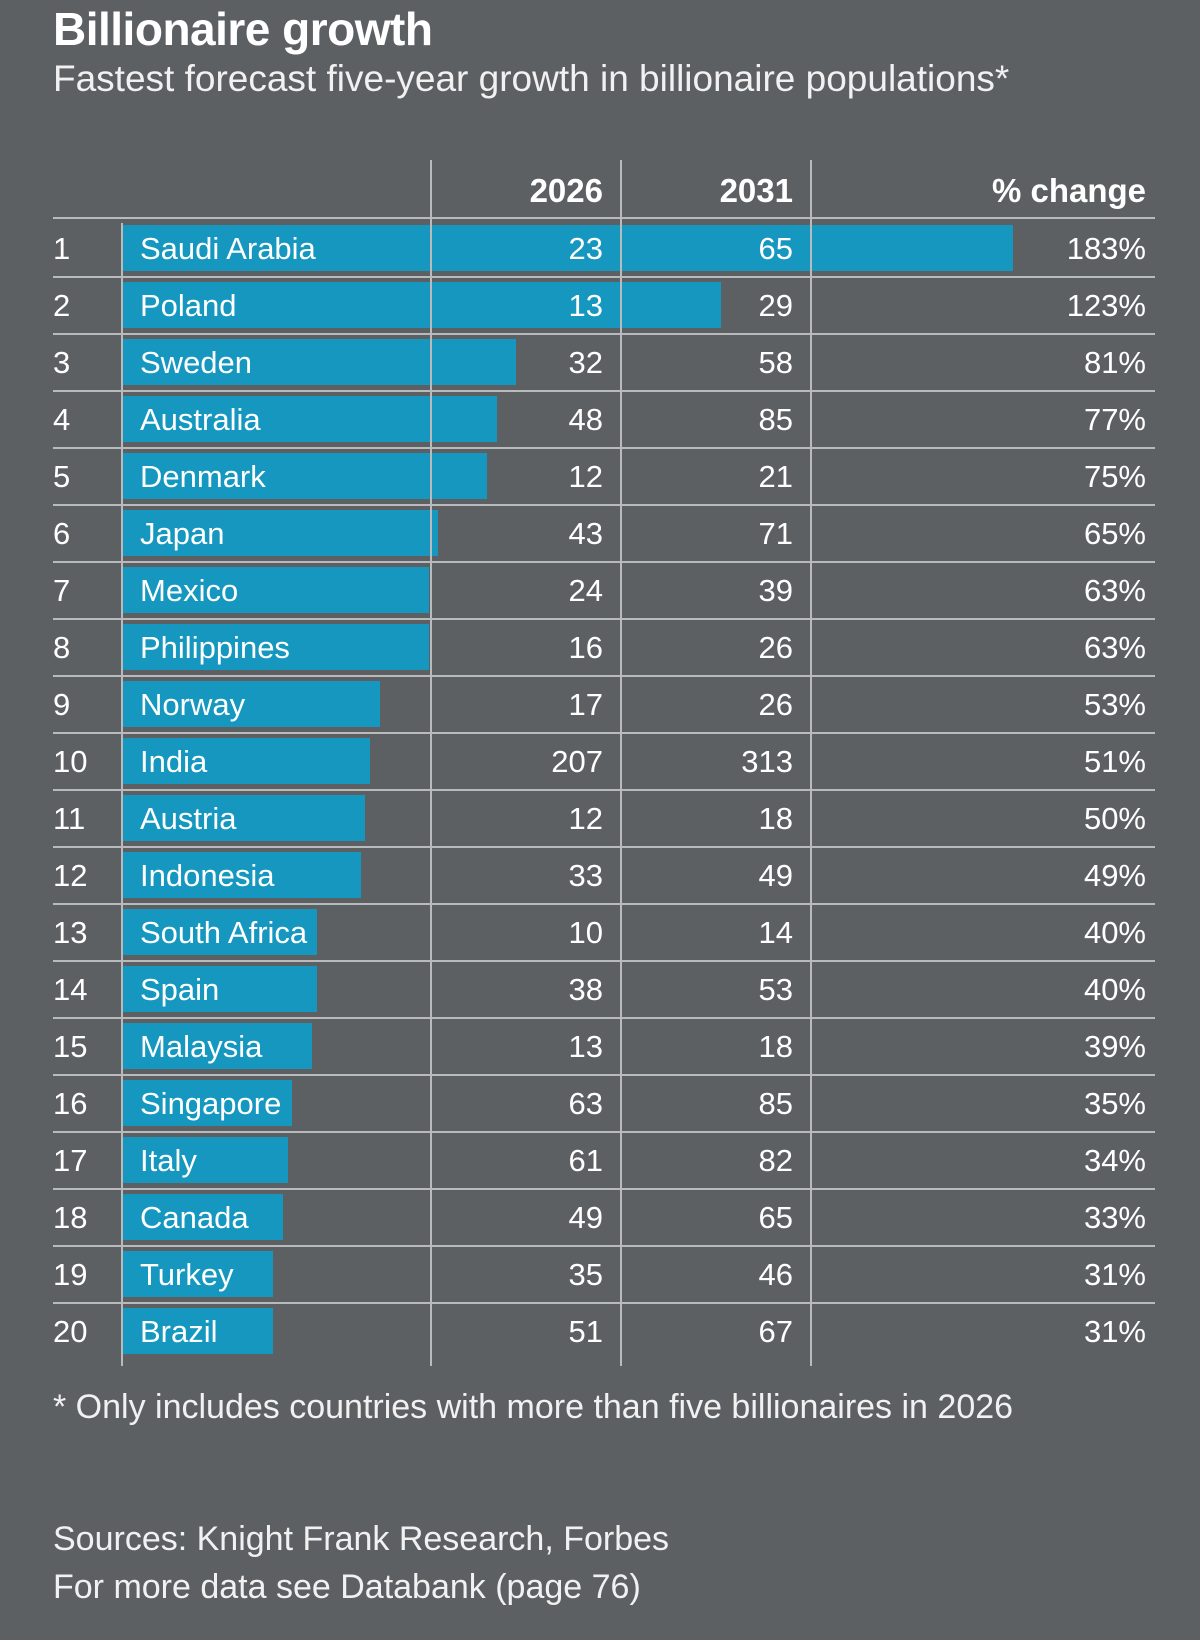 This screenshot has height=1640, width=1200. Describe the element at coordinates (196, 362) in the screenshot. I see `country-label: Sweden` at that location.